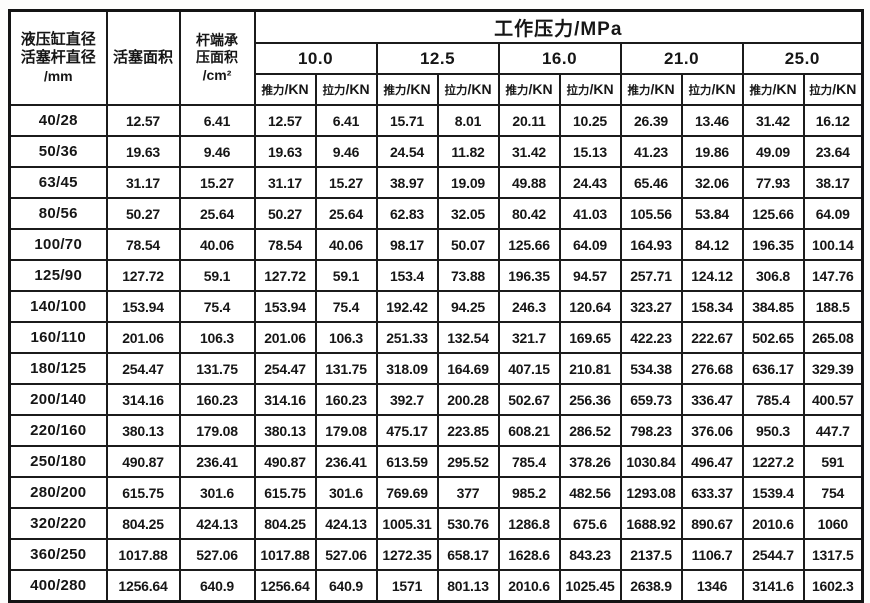 Image resolution: width=870 pixels, height=603 pixels. Describe the element at coordinates (590, 182) in the screenshot. I see `force-value-cell: 24.43` at that location.